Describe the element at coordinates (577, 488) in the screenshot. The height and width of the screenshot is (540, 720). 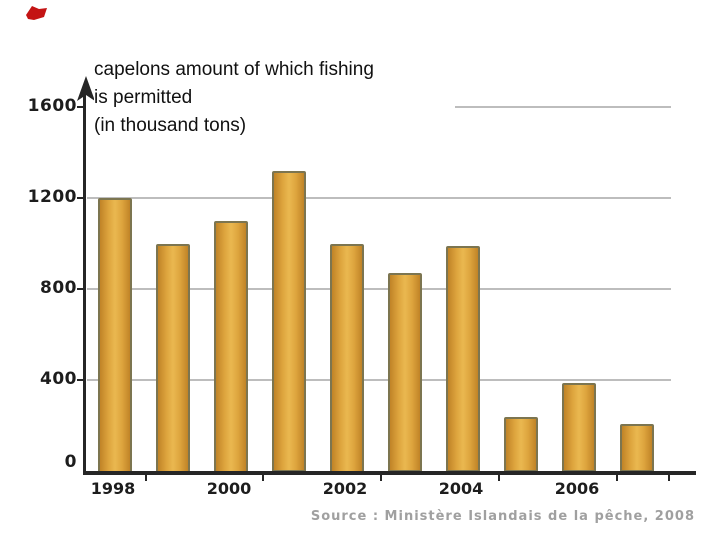
I see `x-axis-label-2006: 2006` at that location.